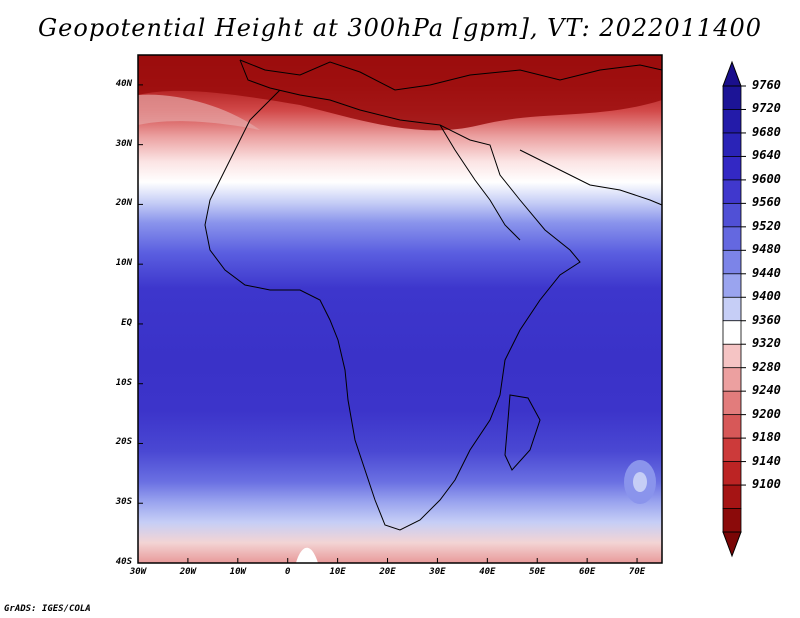 This screenshot has width=800, height=618. I want to click on lon-tick-label: 50E, so click(537, 572).